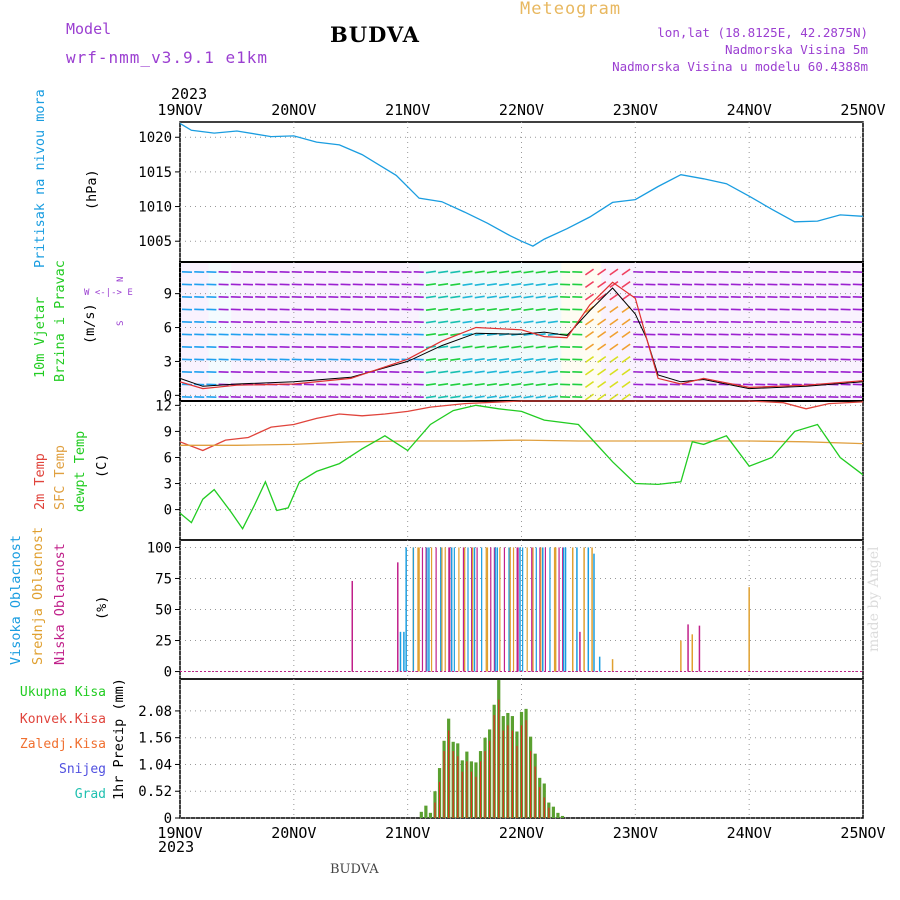 This screenshot has width=900, height=900. What do you see at coordinates (749, 110) in the screenshot?
I see `x-tick-label-top: 24NOV` at bounding box center [749, 110].